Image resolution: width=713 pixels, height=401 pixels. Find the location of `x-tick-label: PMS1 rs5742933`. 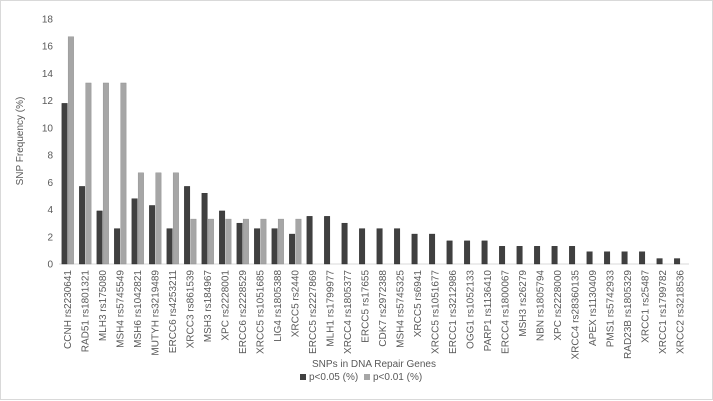

x-tick-label: PMS1 rs5742933 is located at coordinates (610, 309).